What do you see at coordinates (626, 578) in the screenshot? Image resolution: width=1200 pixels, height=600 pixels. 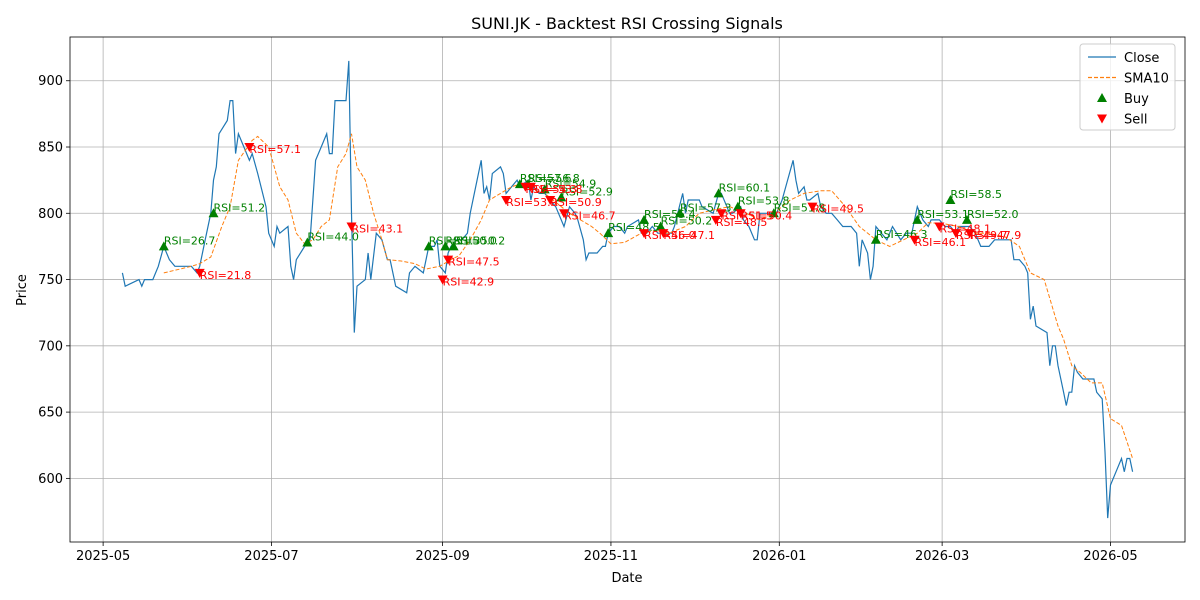 I see `x-axis-label: Date` at bounding box center [626, 578].